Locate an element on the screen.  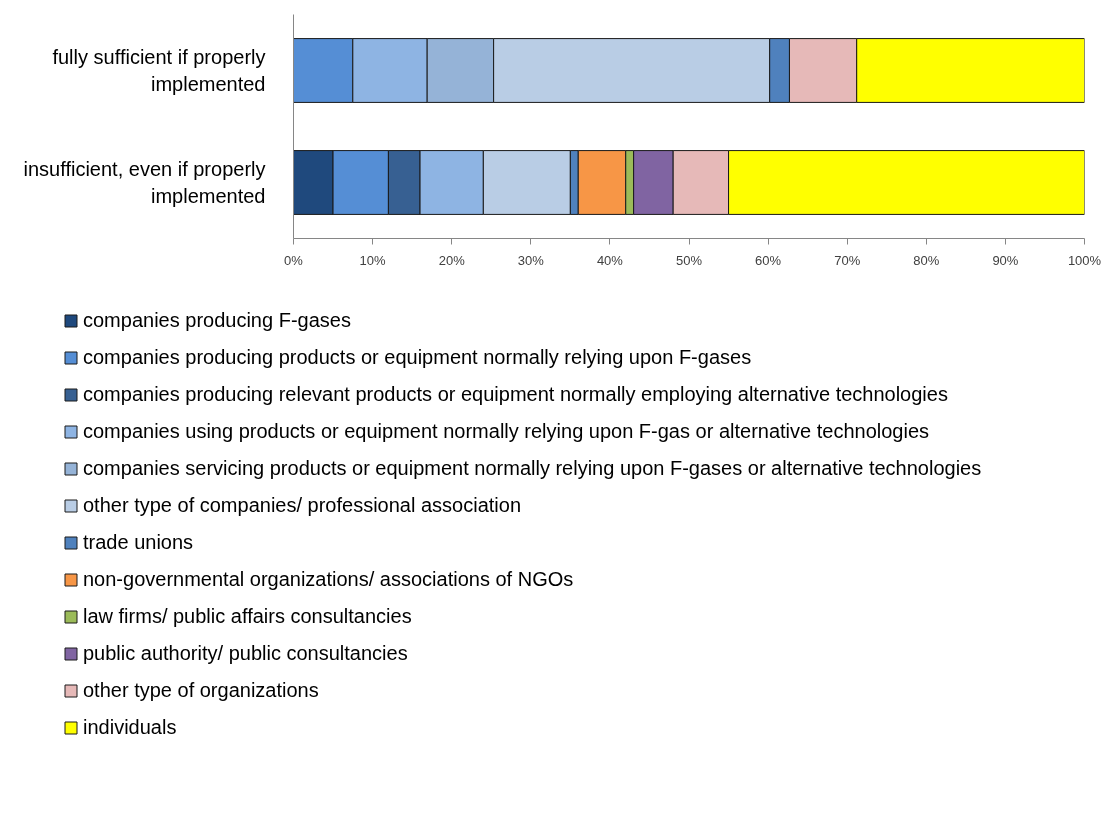
legend-label: companies producing products or equipment normally relying upon F-gases is located at coordinates (417, 357).